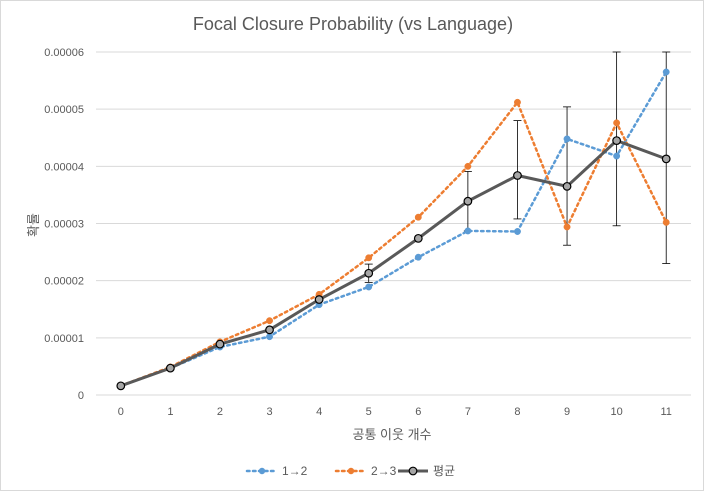 Image resolution: width=704 pixels, height=491 pixels. I want to click on x-axis-label: 공통 이웃 개수, so click(392, 434).